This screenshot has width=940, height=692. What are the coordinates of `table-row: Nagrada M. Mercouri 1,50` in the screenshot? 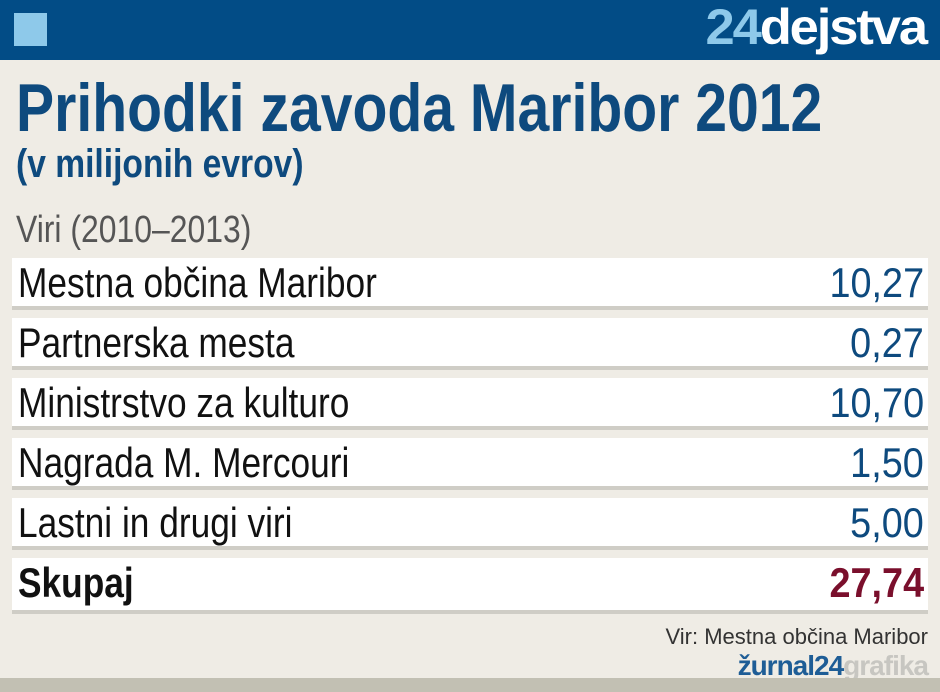 It's located at (470, 464).